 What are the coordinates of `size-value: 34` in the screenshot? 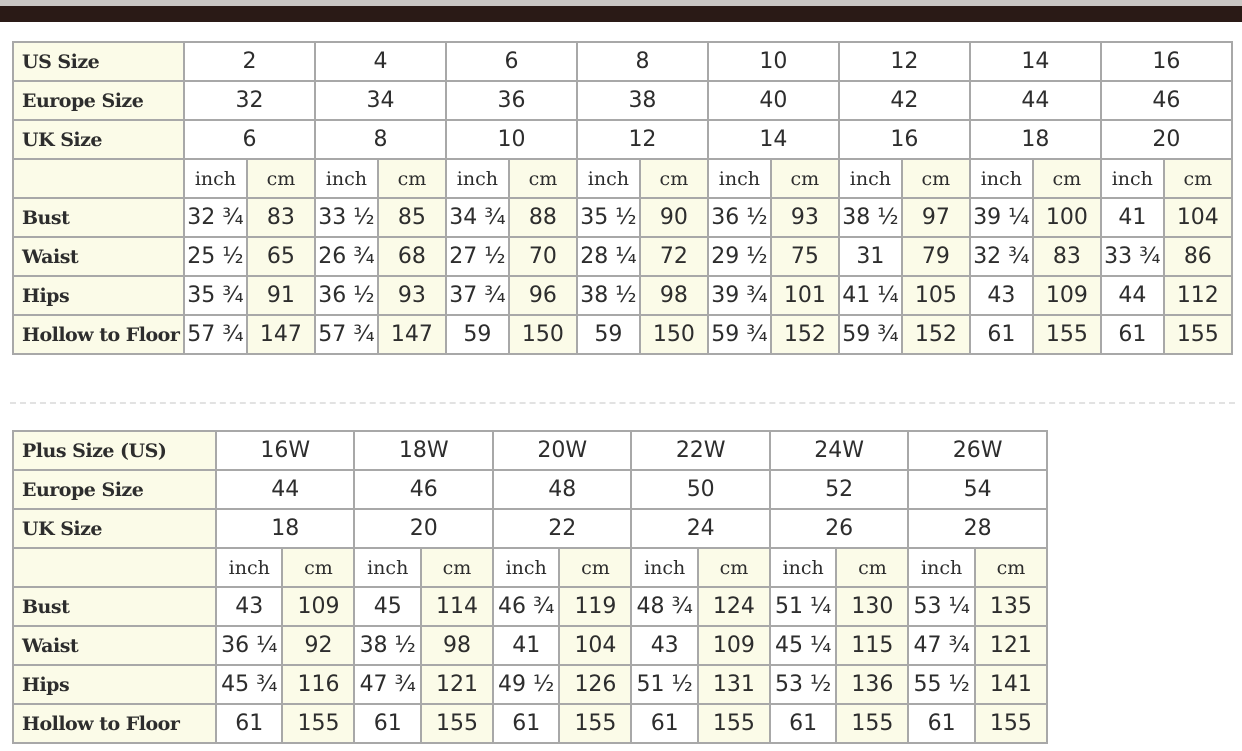 It's located at (380, 100).